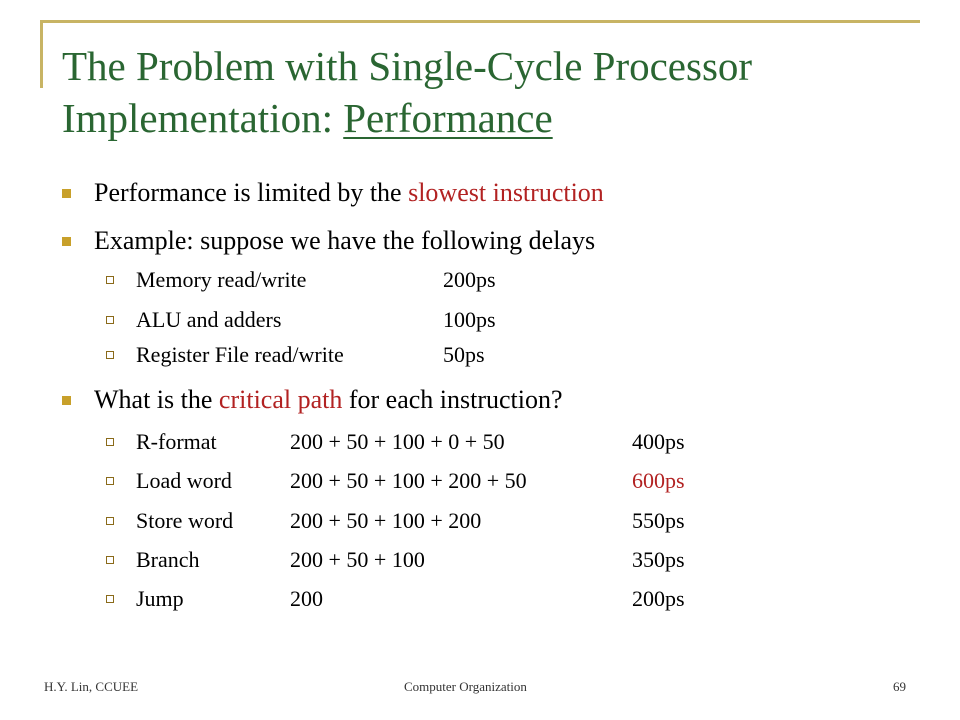 The height and width of the screenshot is (720, 960). I want to click on path-total: 350ps, so click(658, 559).